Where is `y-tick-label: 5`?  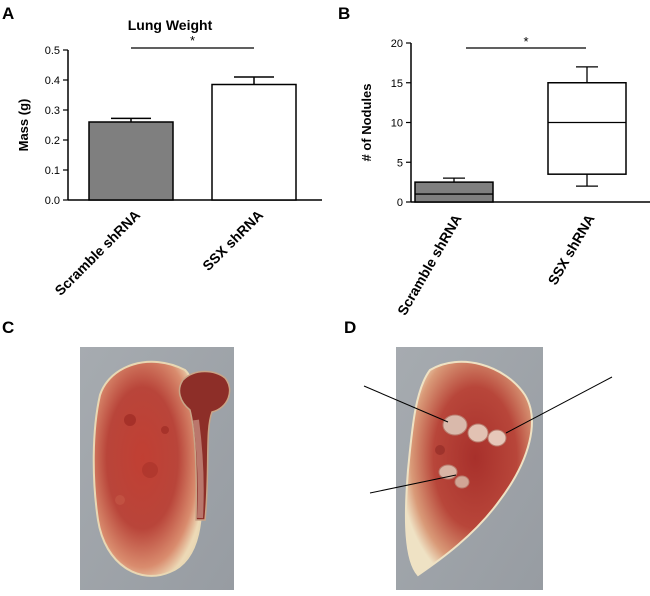
y-tick-label: 5 is located at coordinates (400, 163).